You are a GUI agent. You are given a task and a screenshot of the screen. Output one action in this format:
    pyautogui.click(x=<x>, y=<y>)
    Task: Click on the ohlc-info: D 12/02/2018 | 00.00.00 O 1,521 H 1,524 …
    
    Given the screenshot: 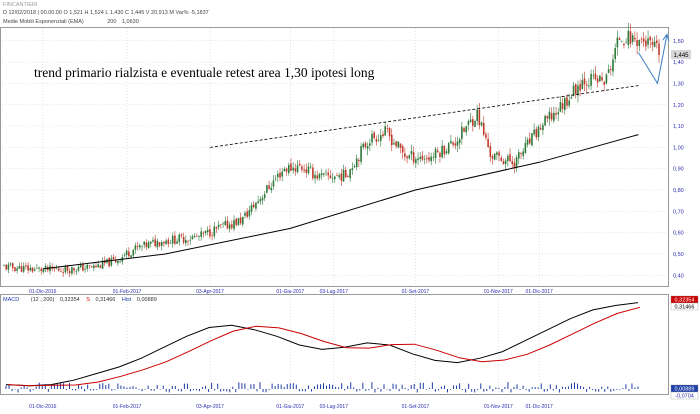 What is the action you would take?
    pyautogui.click(x=106, y=13)
    